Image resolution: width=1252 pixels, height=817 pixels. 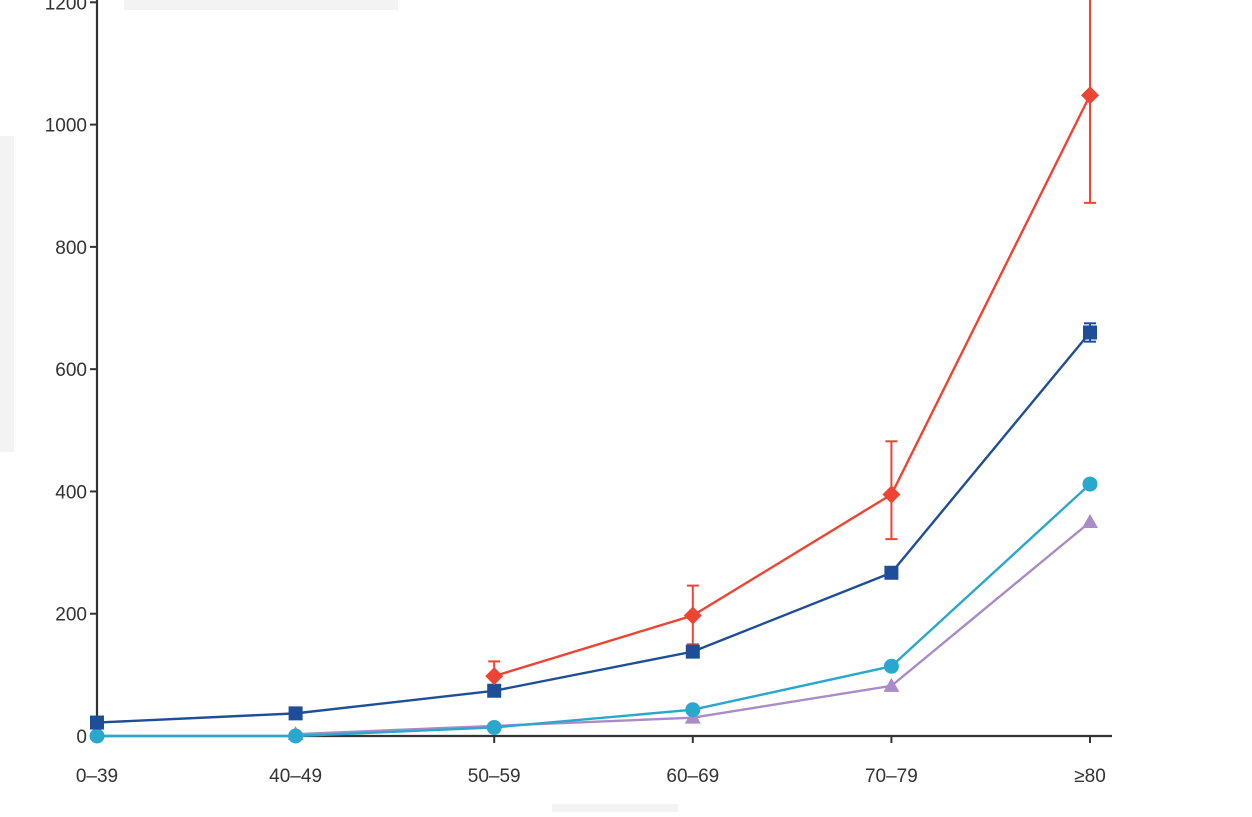 What do you see at coordinates (261, 5) in the screenshot?
I see `faded-overlay-top` at bounding box center [261, 5].